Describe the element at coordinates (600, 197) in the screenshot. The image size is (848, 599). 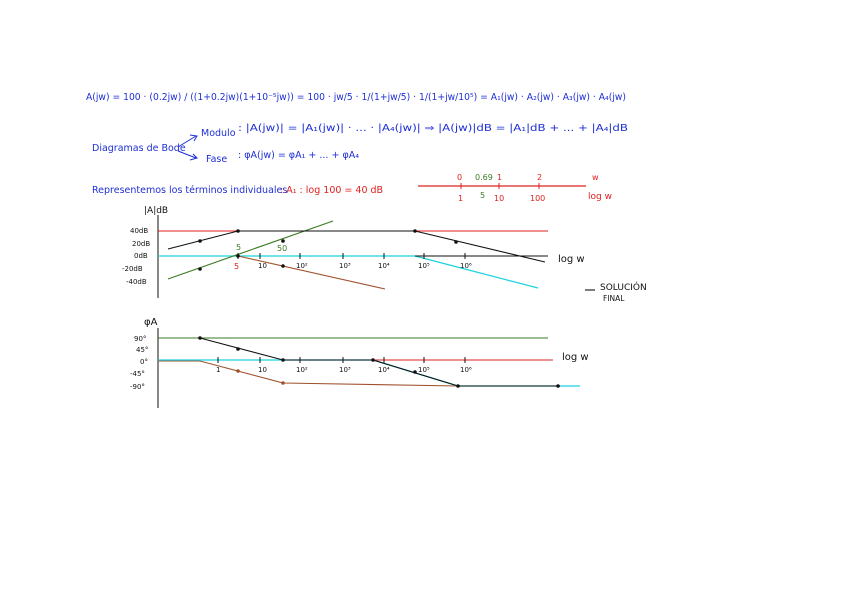
I see `log-bottom-logw: log w` at that location.